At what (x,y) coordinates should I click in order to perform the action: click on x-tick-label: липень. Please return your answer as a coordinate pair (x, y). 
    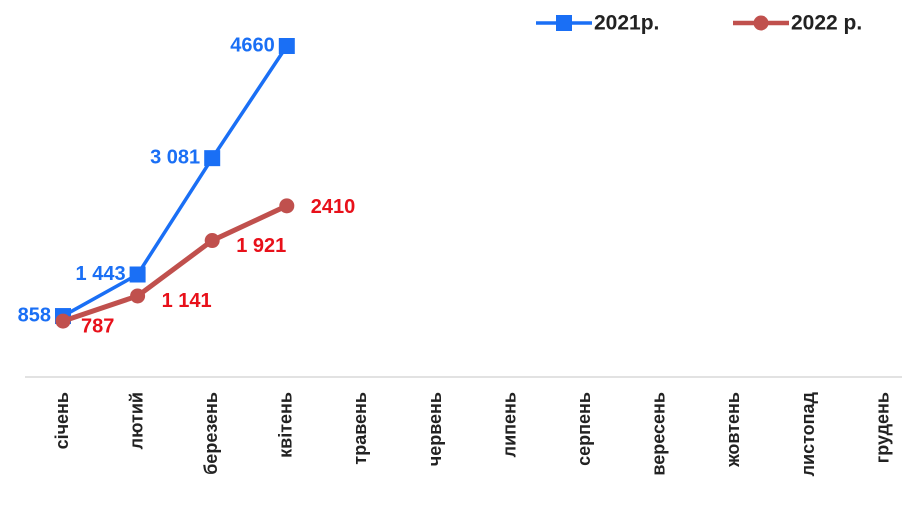
    Looking at the image, I should click on (509, 424).